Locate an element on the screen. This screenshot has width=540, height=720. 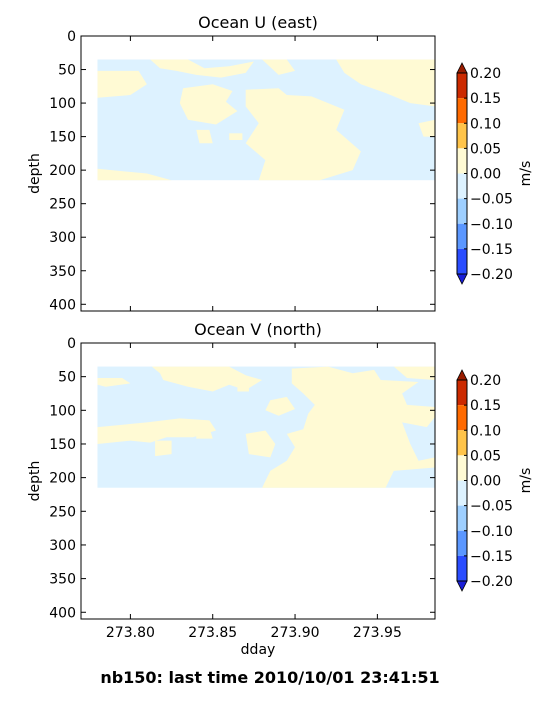
x-tick-label: 273.80 is located at coordinates (130, 633).